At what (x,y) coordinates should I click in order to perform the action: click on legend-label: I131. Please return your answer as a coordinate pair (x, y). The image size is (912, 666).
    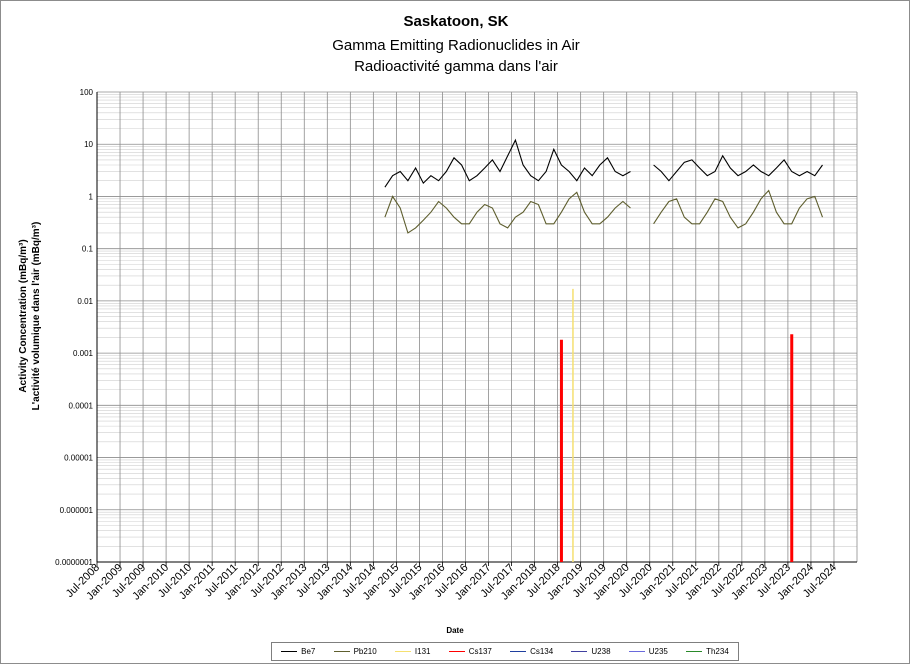
    Looking at the image, I should click on (422, 651).